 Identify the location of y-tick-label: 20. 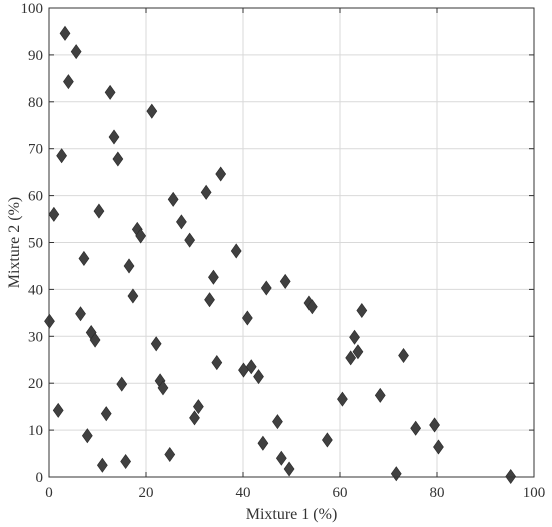
(35, 384).